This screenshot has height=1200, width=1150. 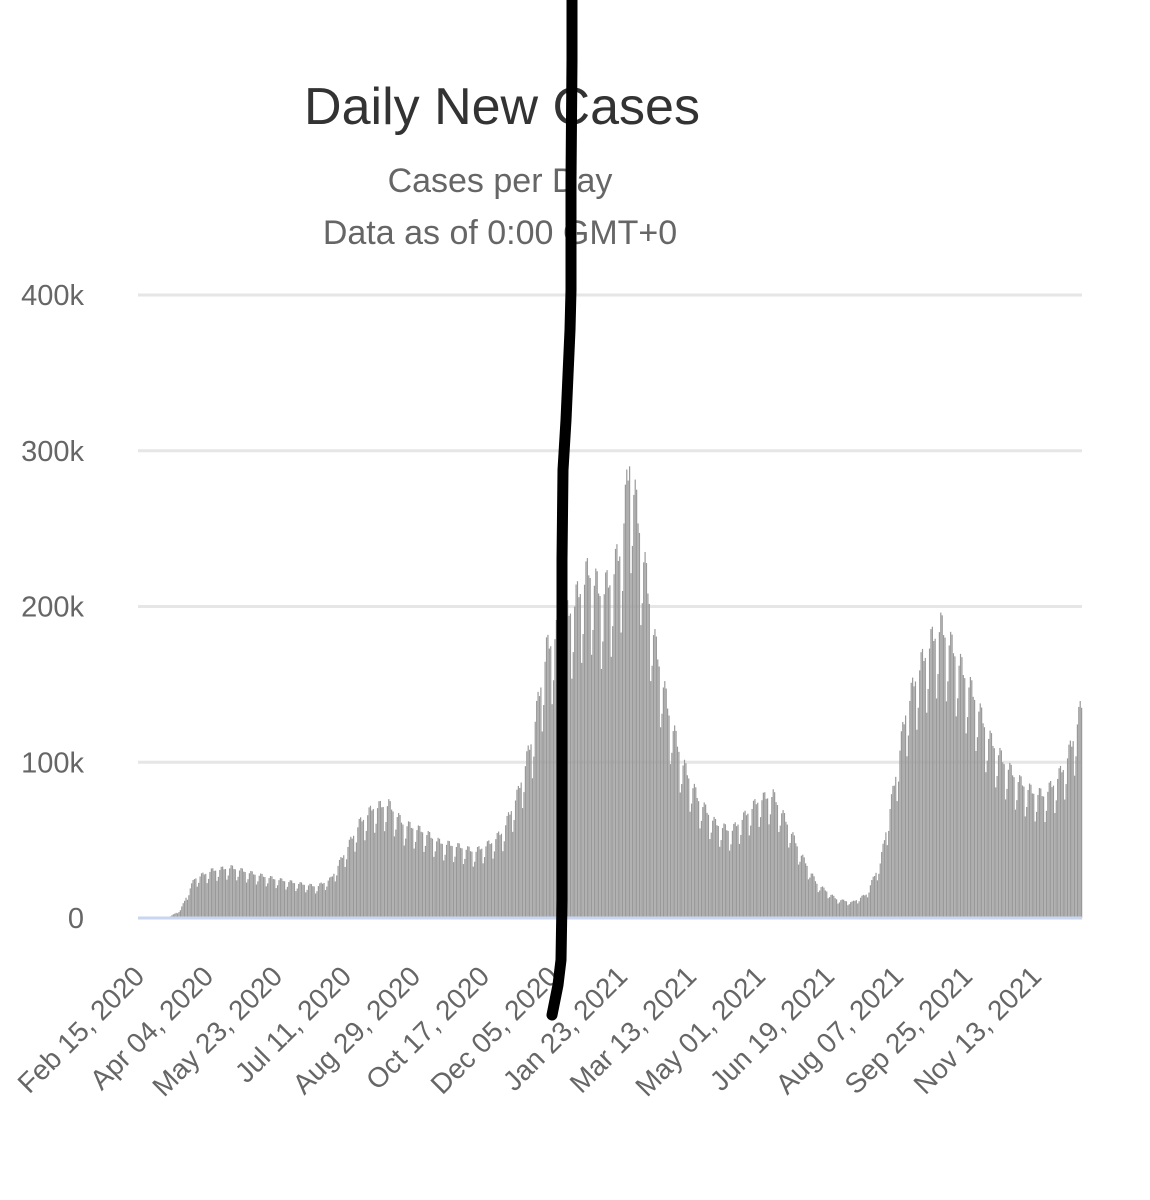 I want to click on hand-drawn-line-annotation, so click(x=562, y=510).